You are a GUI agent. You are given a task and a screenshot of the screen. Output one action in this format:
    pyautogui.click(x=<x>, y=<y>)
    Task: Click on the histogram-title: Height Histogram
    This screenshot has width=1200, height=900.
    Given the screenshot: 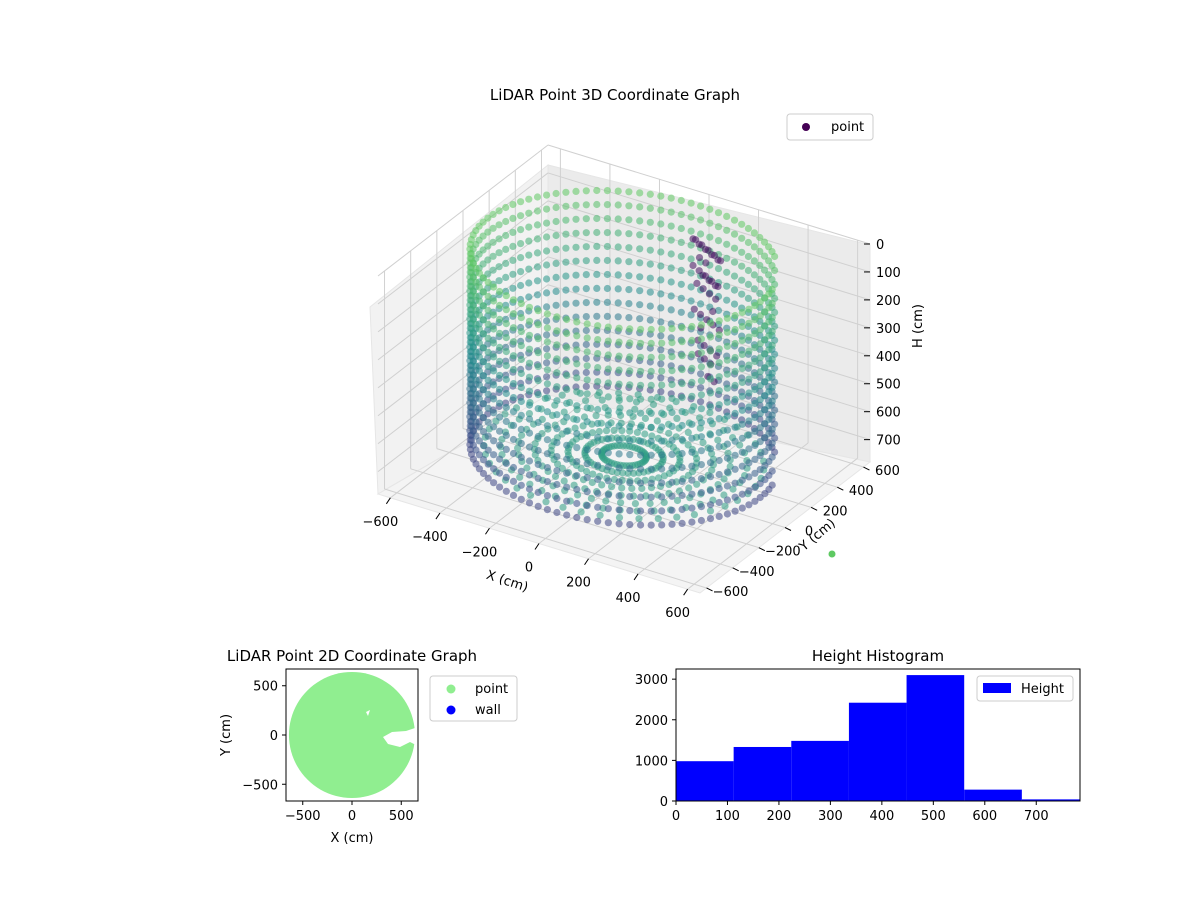 What is the action you would take?
    pyautogui.click(x=878, y=656)
    